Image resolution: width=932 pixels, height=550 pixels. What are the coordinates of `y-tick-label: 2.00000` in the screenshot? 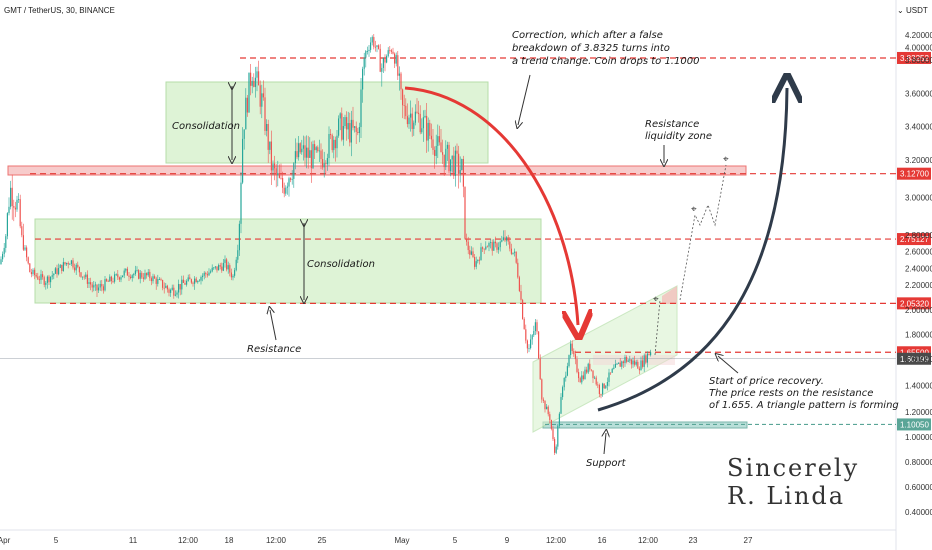 It's located at (918, 310).